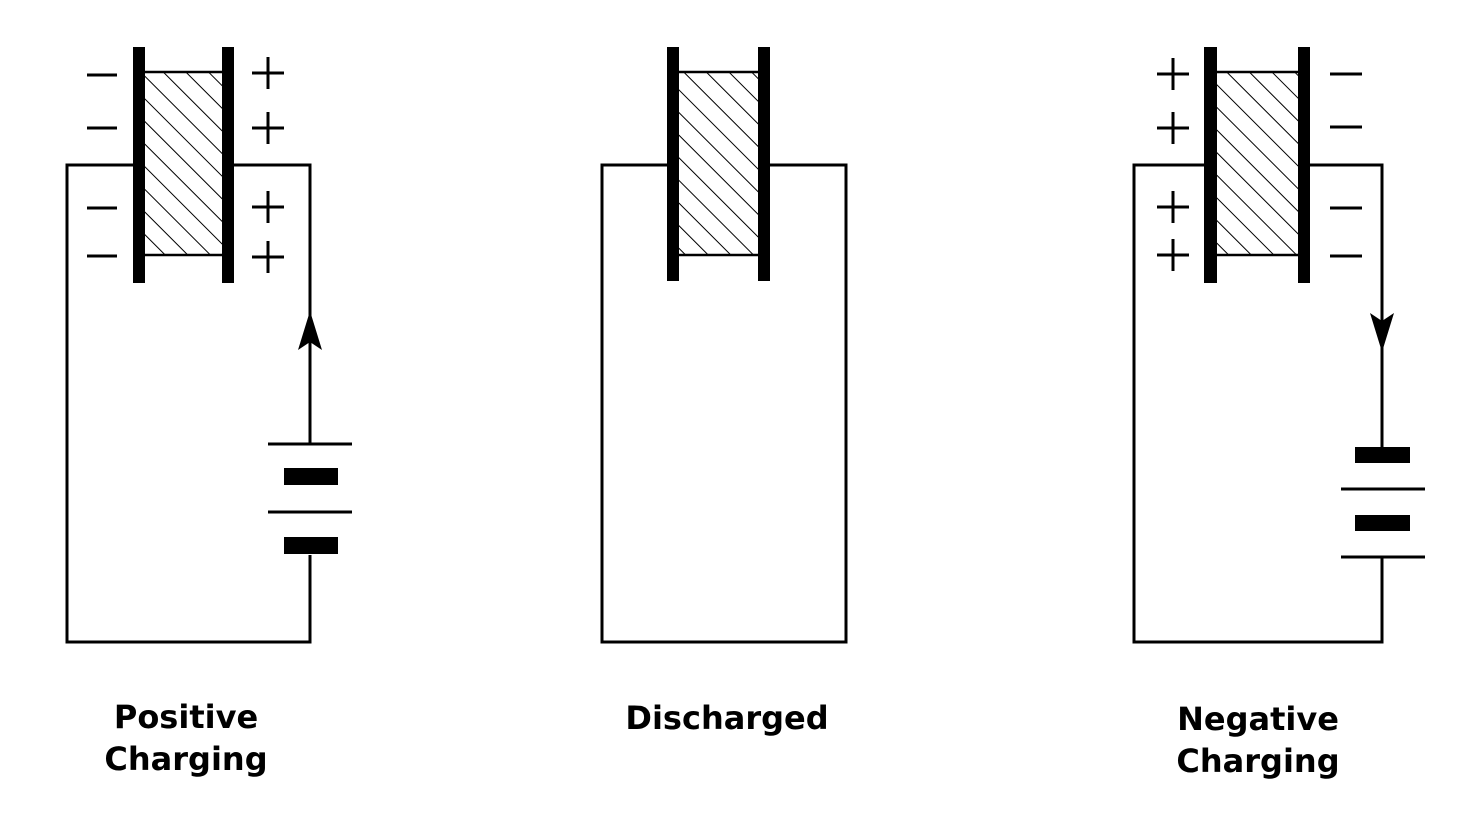  Describe the element at coordinates (1258, 719) in the screenshot. I see `caption-negative-line1: Negative` at that location.